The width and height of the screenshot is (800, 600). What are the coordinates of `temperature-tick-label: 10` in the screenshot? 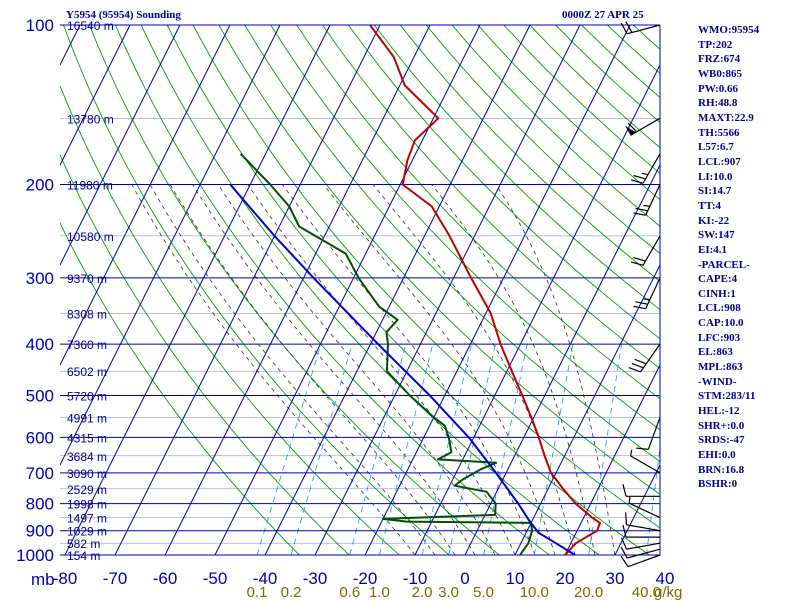 It's located at (515, 578).